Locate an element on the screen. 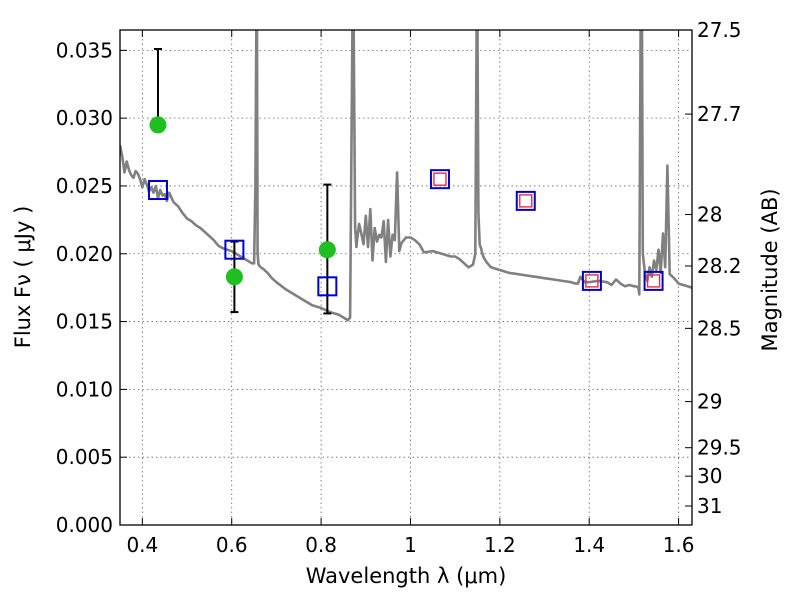  y-tick-label: 0.035 is located at coordinates (84, 50).